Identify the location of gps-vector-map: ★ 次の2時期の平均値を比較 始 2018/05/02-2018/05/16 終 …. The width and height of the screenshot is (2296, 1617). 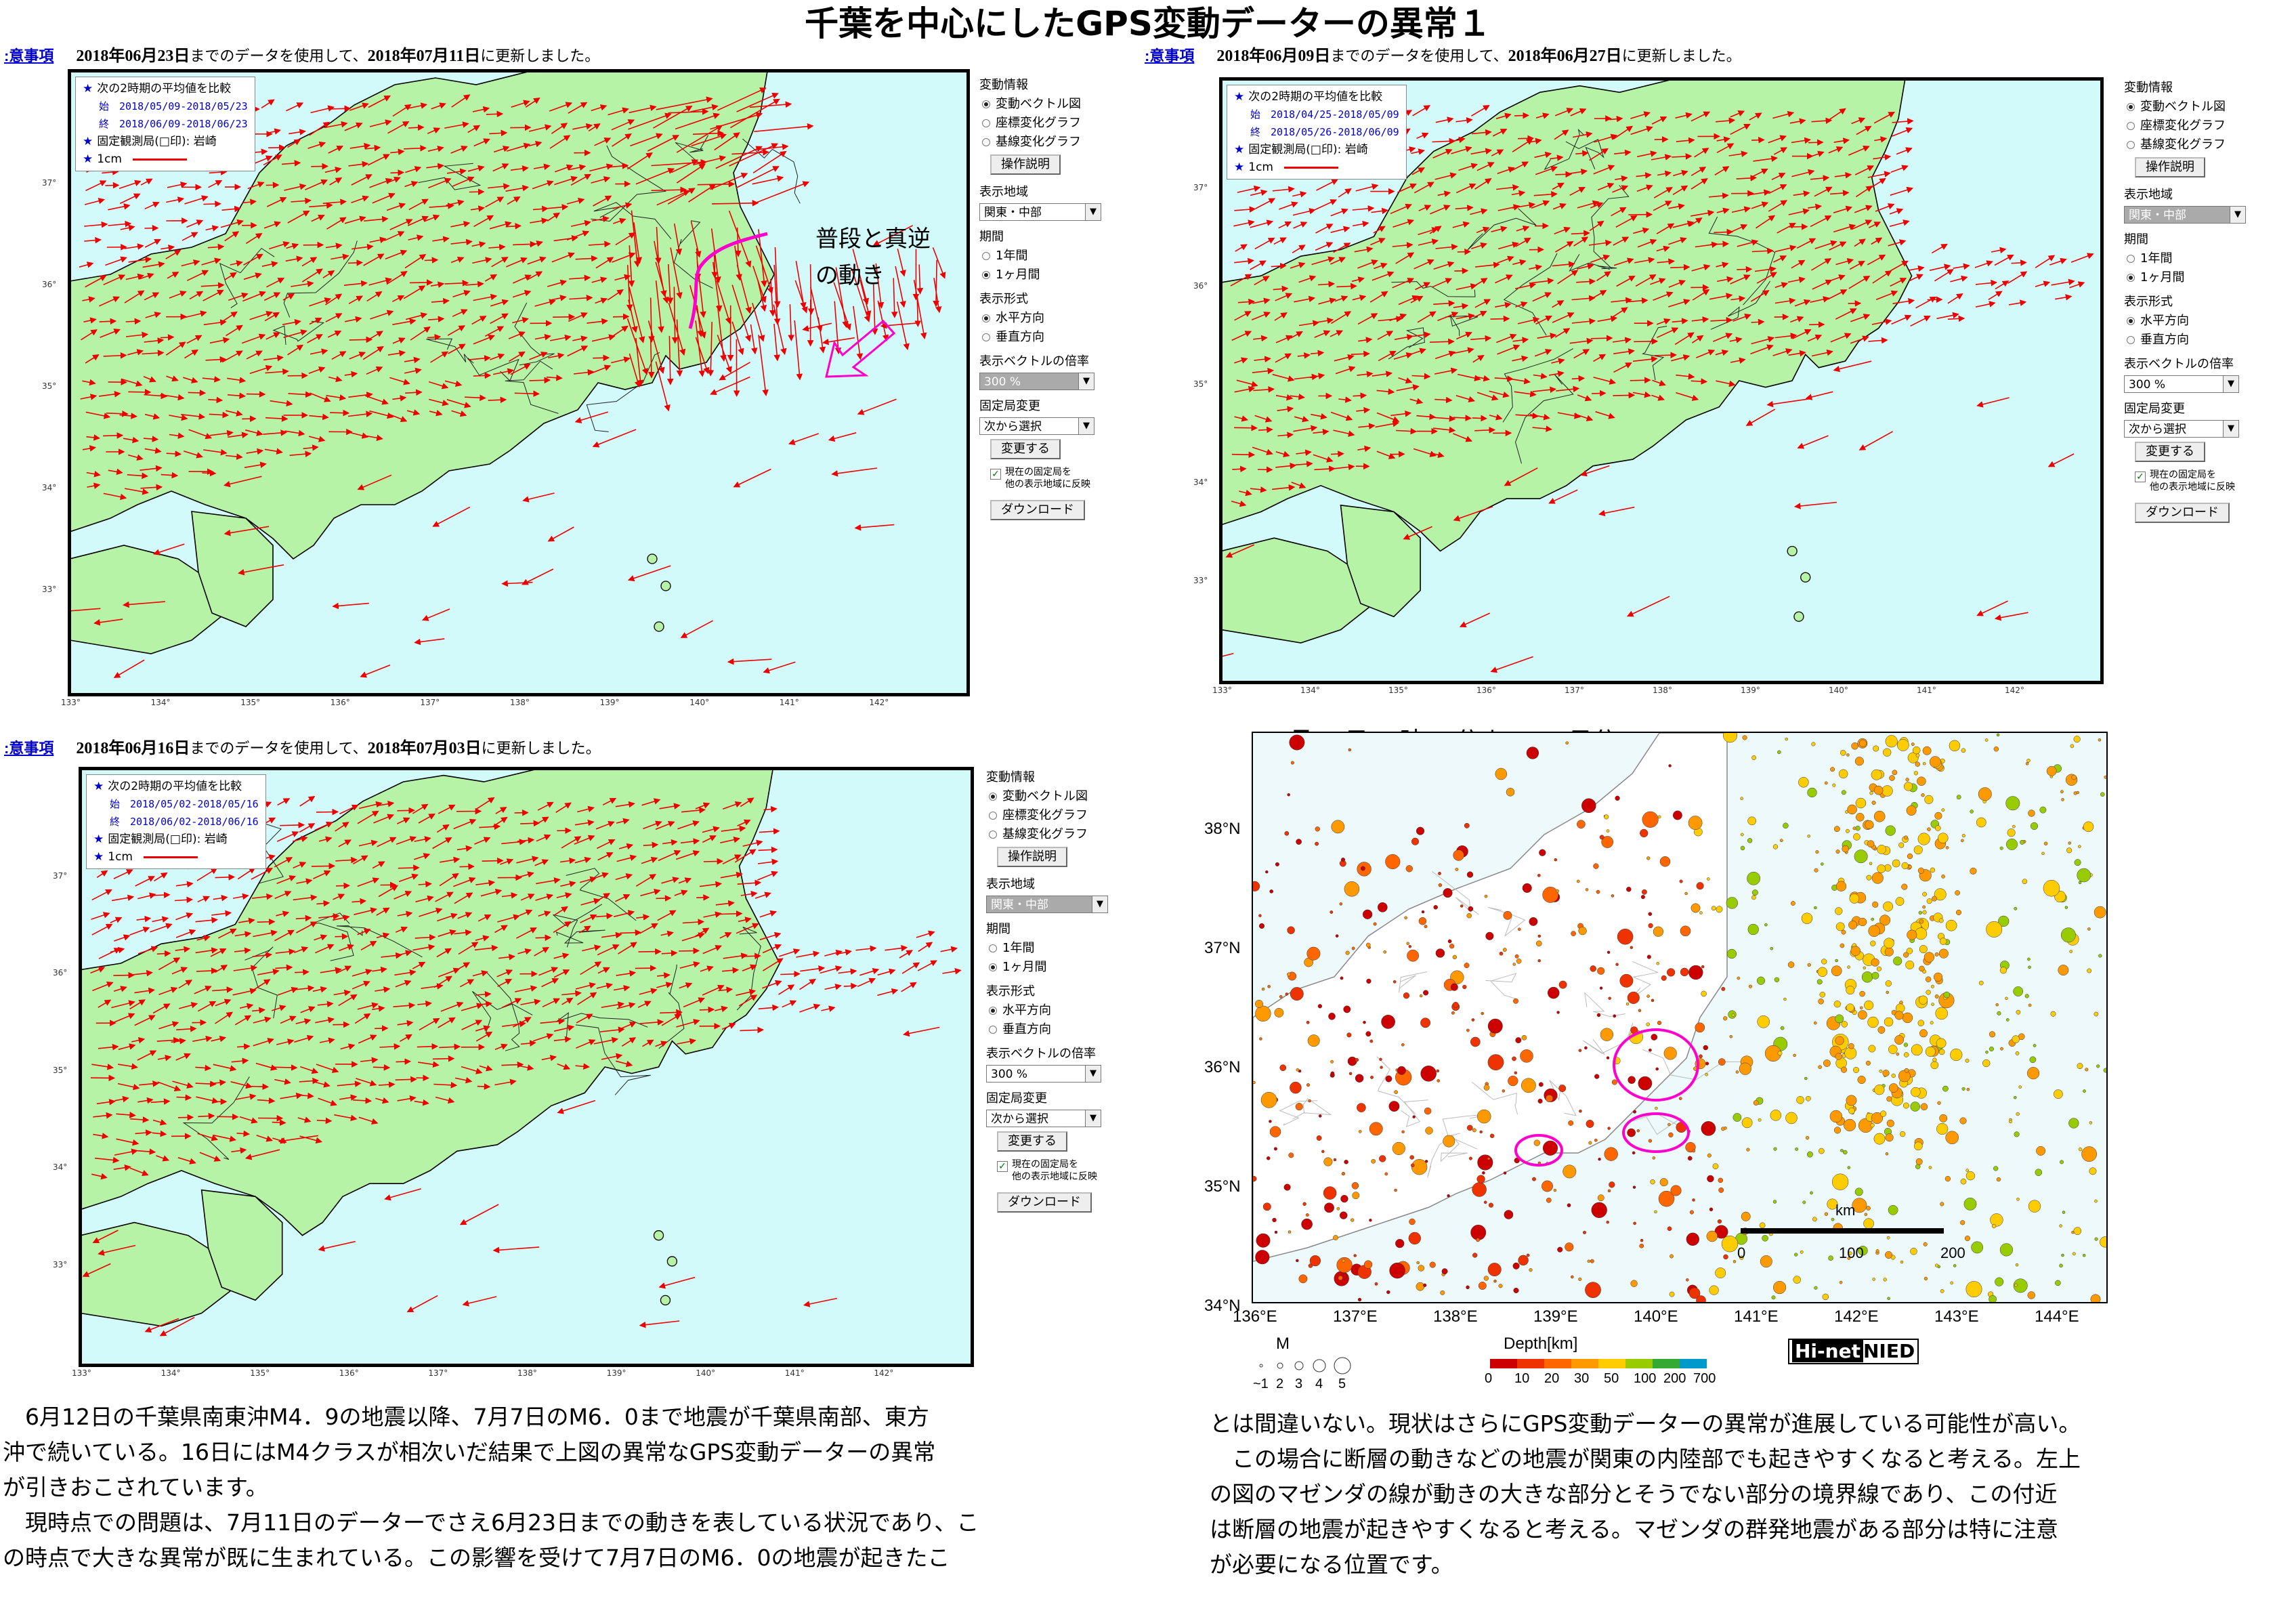
(526, 1067).